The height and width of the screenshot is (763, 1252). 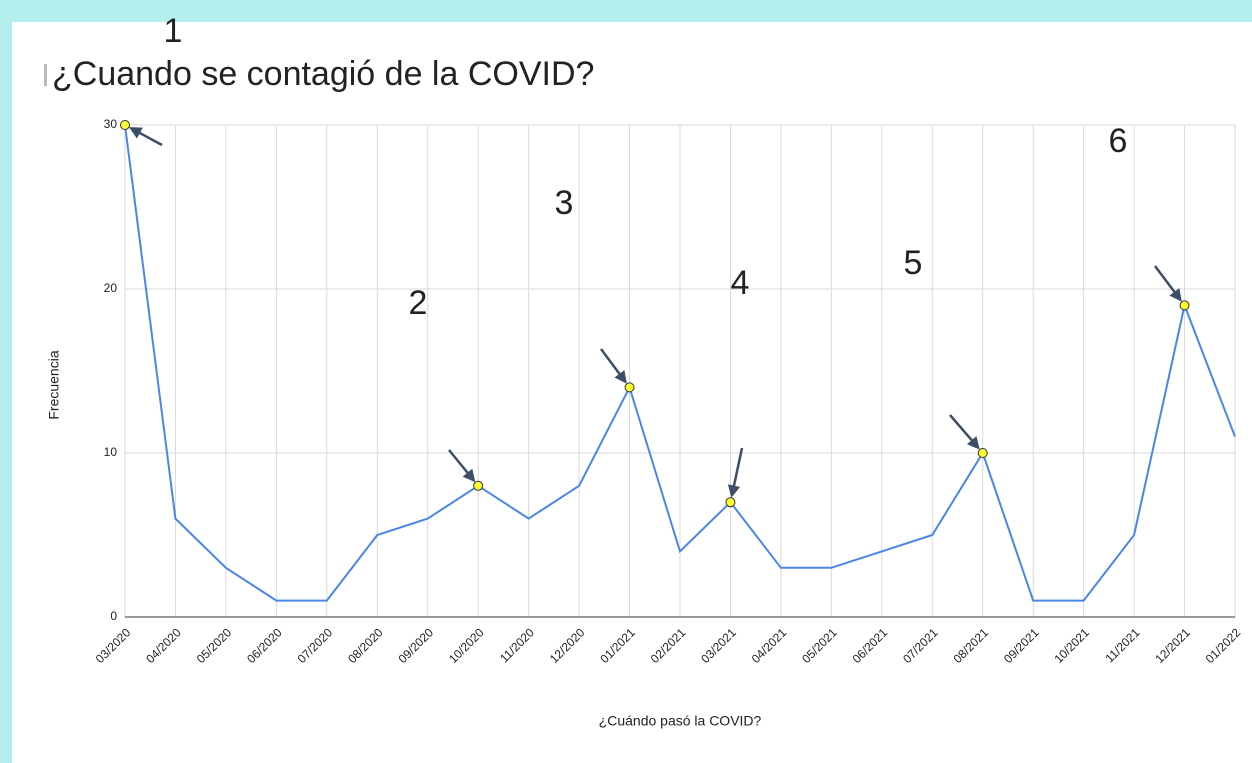 What do you see at coordinates (113, 616) in the screenshot?
I see `y-tick-label: 0` at bounding box center [113, 616].